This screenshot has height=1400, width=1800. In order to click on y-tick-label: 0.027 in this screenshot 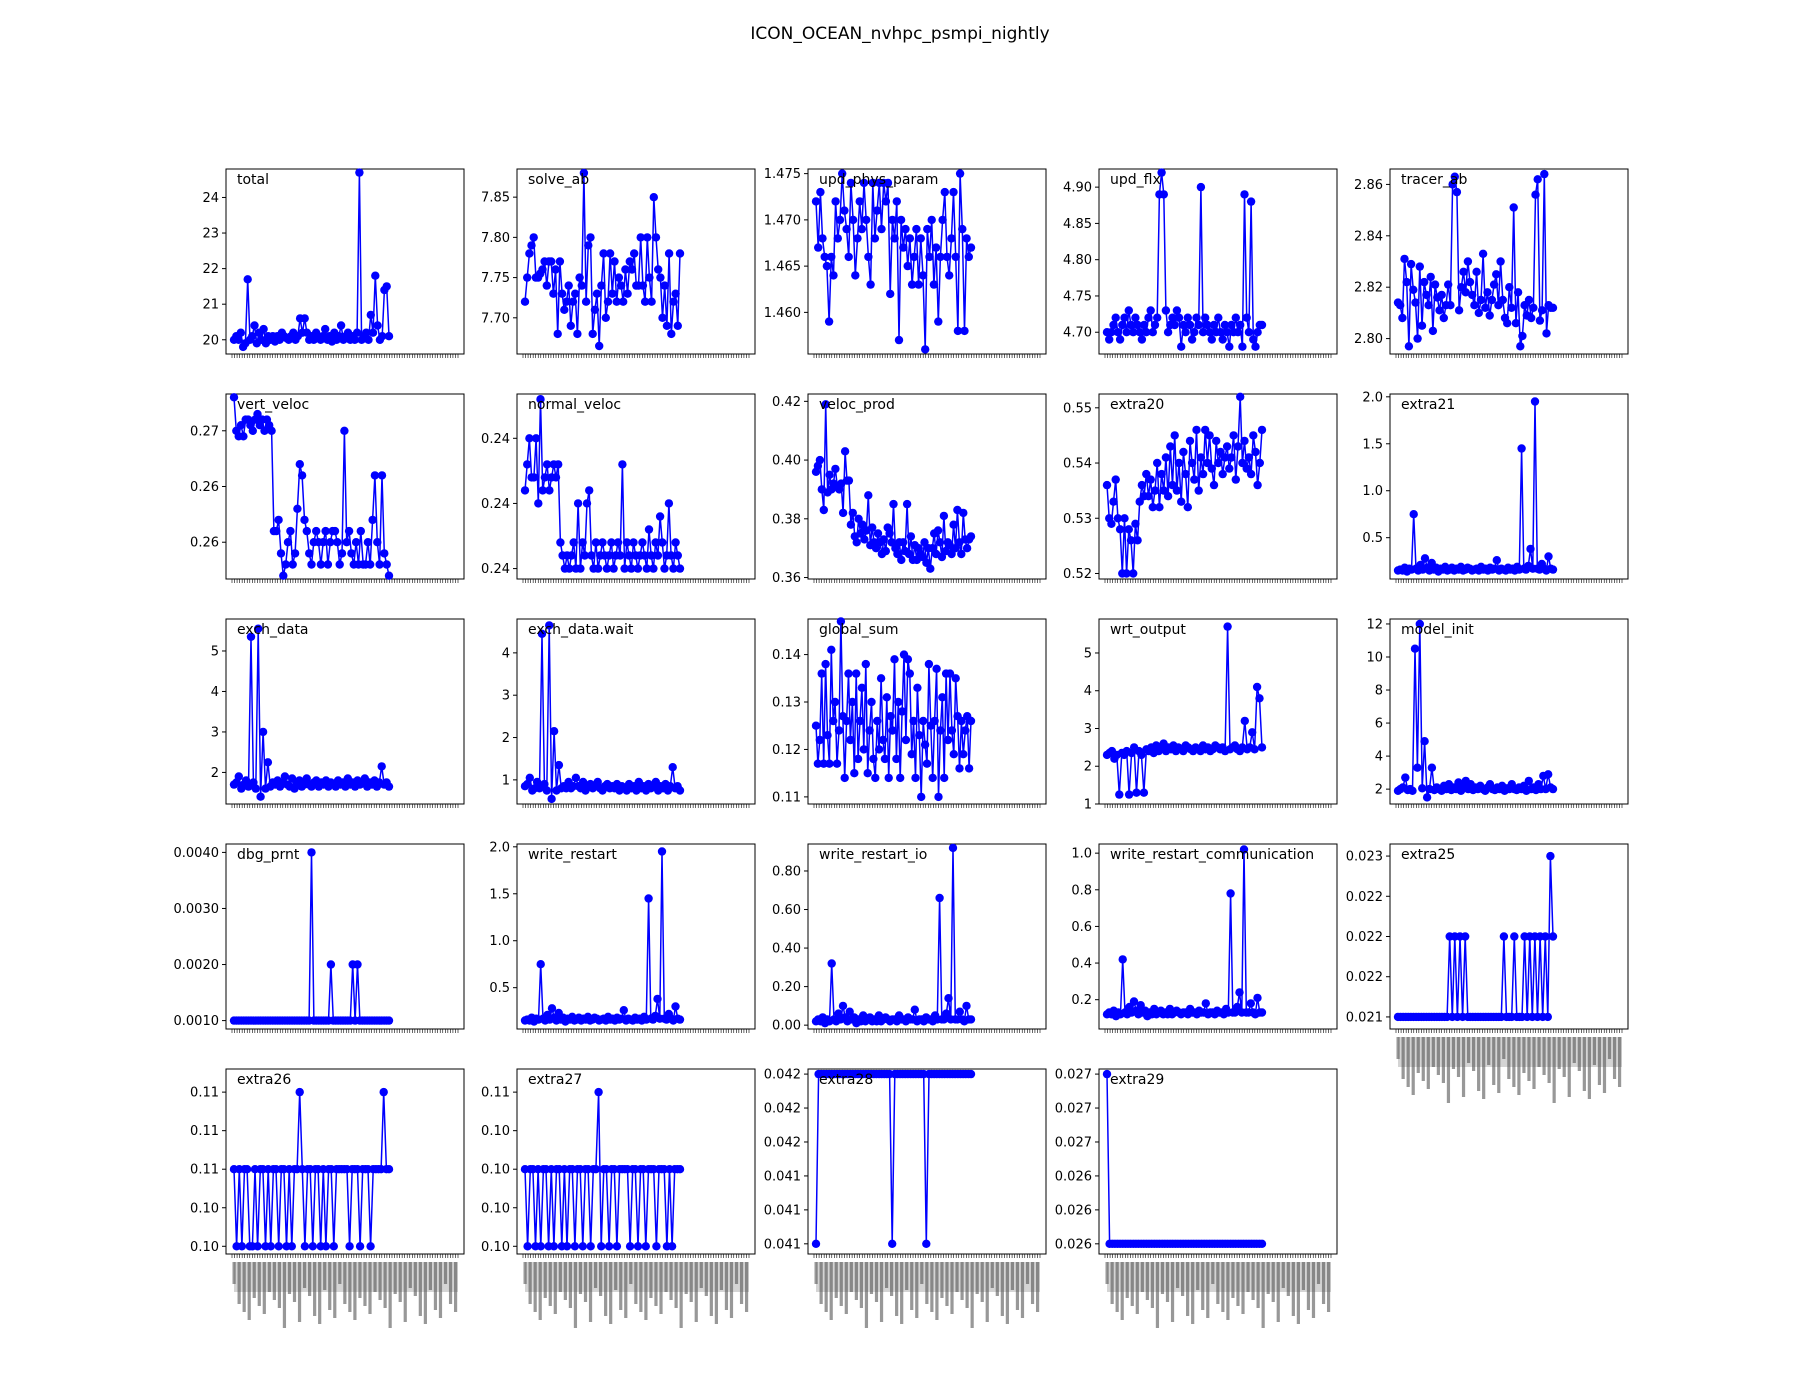, I will do `click(1073, 1142)`.